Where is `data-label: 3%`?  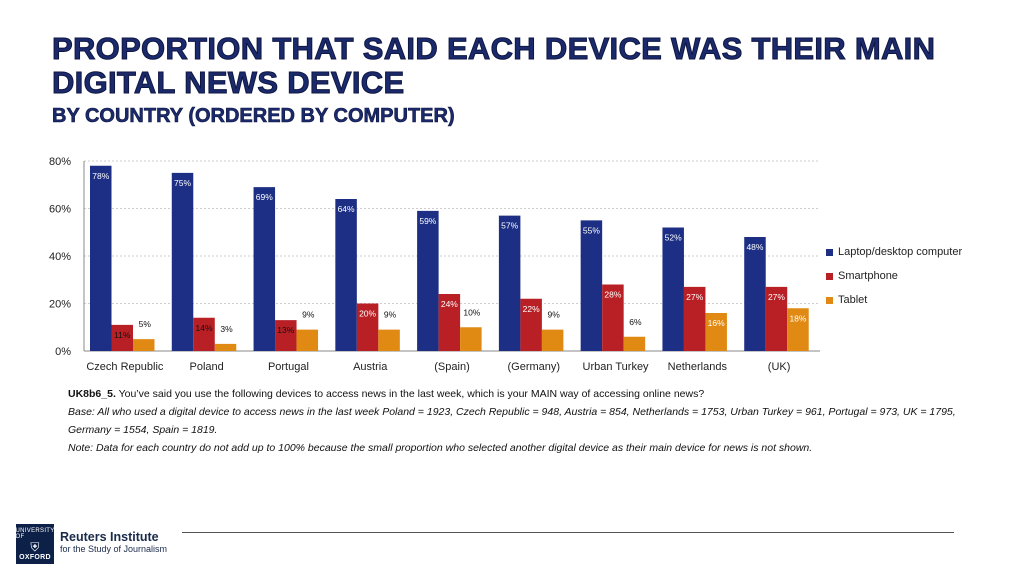 data-label: 3% is located at coordinates (226, 329).